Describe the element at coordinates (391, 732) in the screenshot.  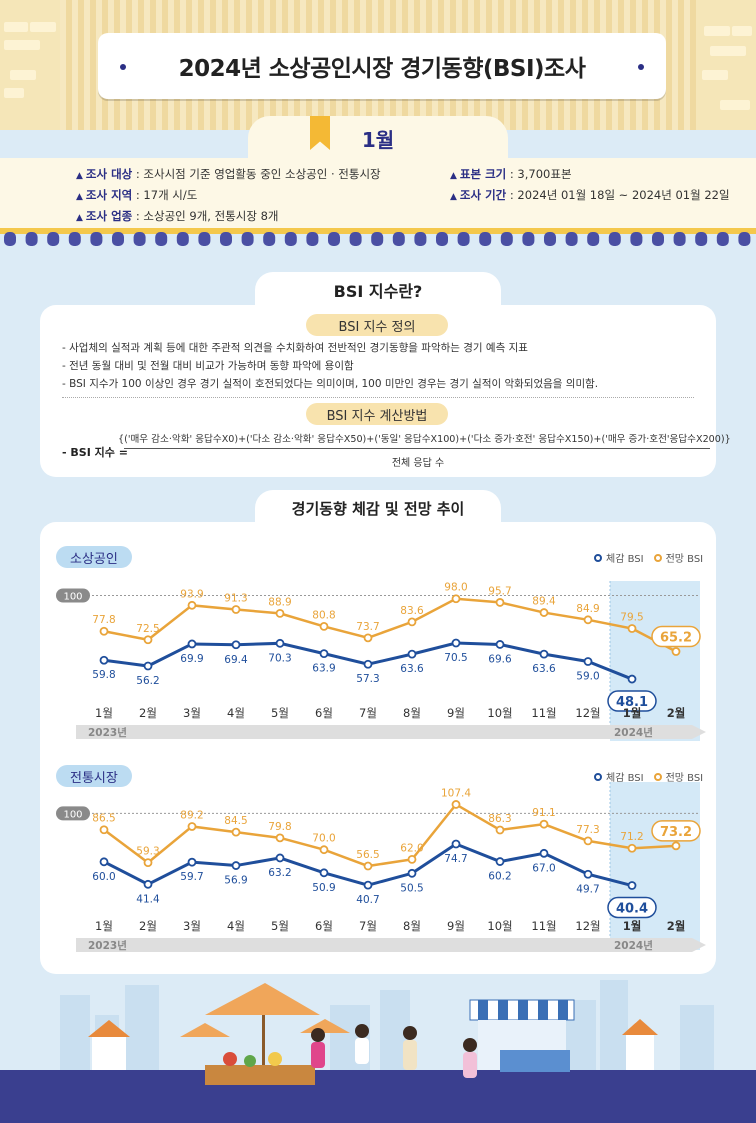
I see `timeline-arrow` at that location.